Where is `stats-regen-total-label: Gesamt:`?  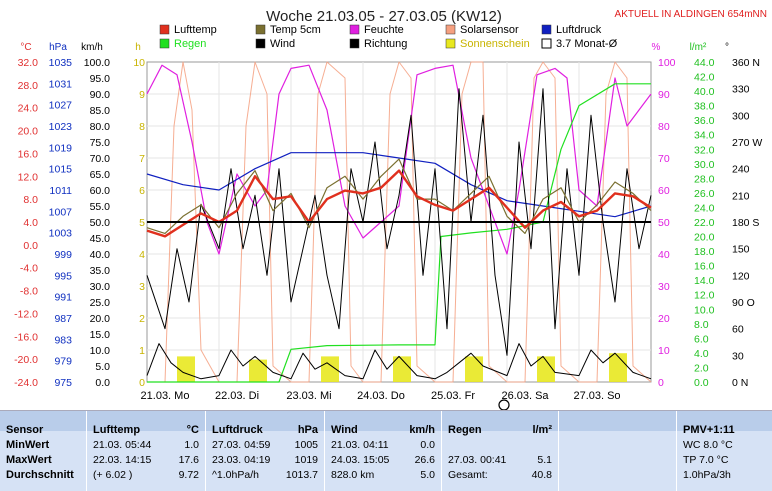 stats-regen-total-label: Gesamt: is located at coordinates (468, 475).